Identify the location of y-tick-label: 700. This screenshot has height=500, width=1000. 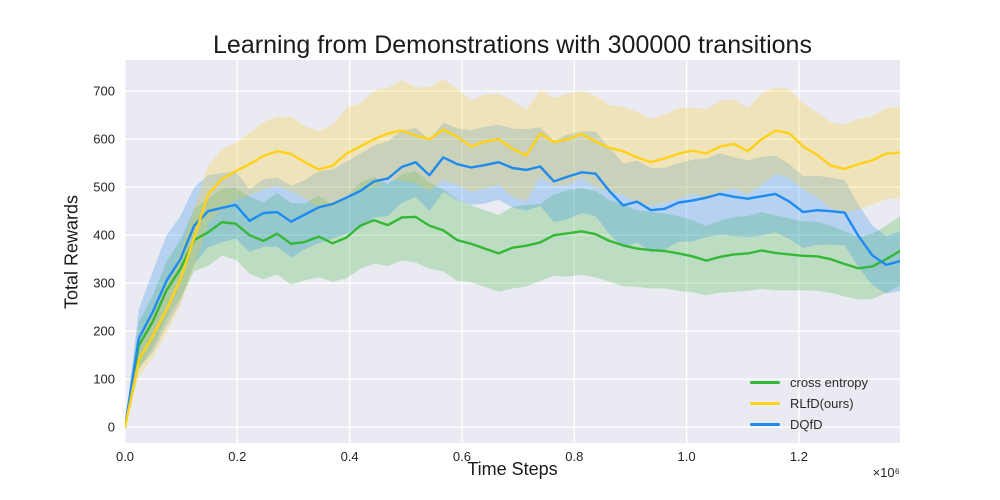
(104, 91).